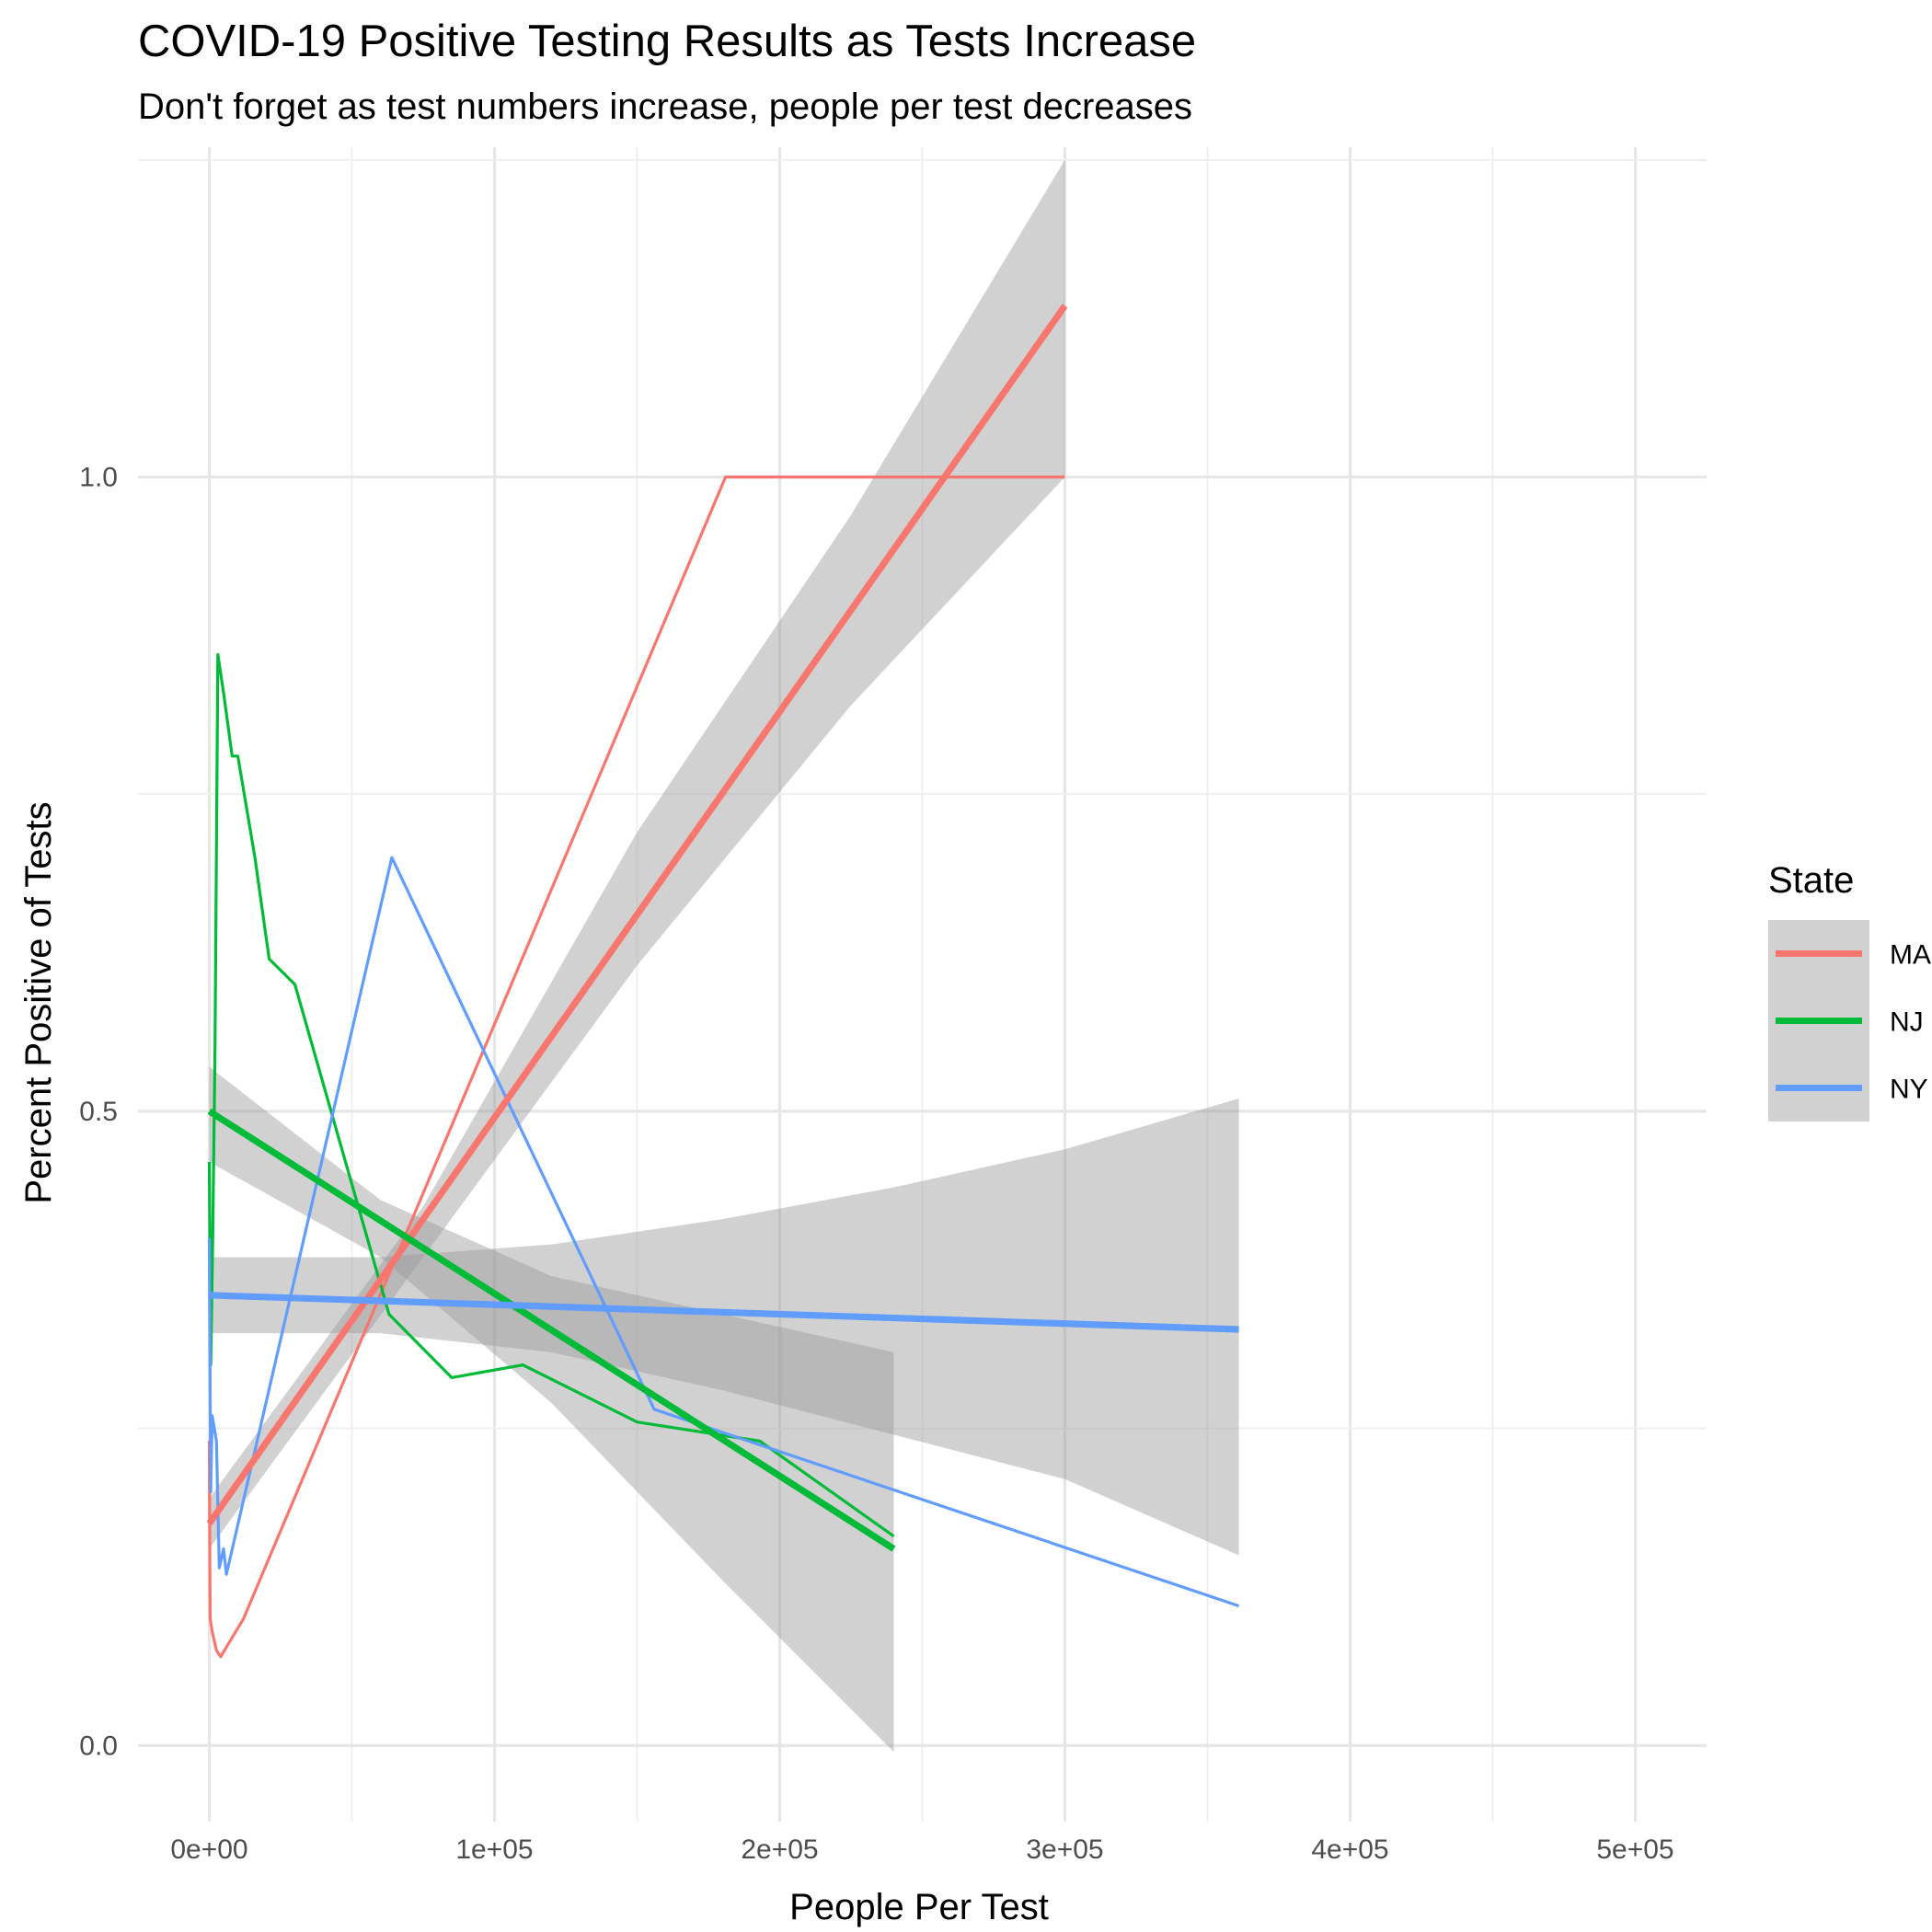  I want to click on x-axis-title: People Per Test, so click(919, 1907).